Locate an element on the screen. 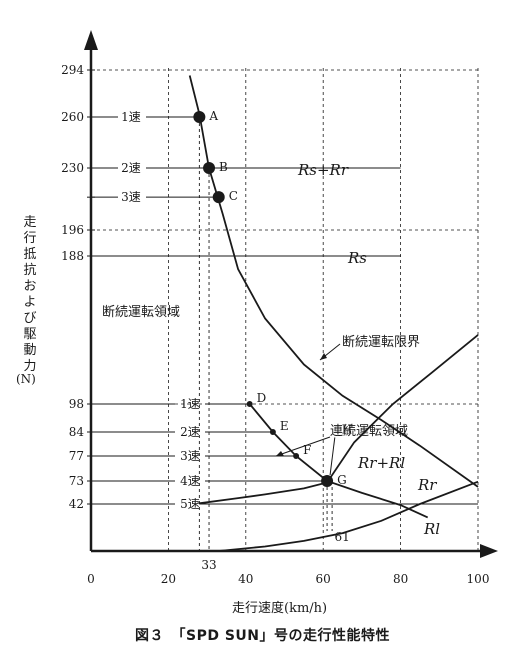  series-label: Rl is located at coordinates (431, 529).